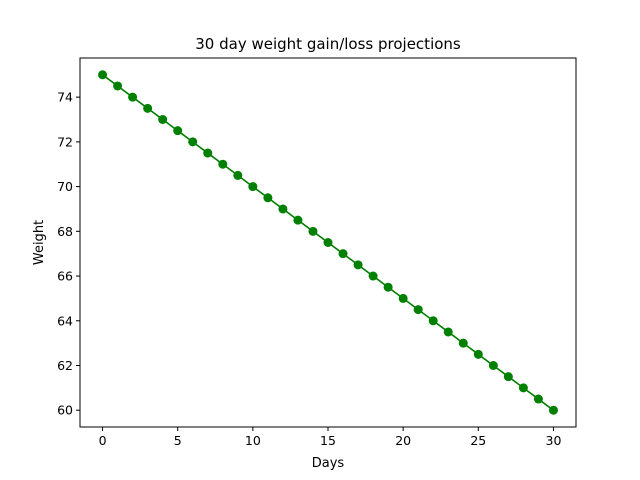 This screenshot has width=640, height=480. What do you see at coordinates (65, 141) in the screenshot?
I see `y-tick-label: 72` at bounding box center [65, 141].